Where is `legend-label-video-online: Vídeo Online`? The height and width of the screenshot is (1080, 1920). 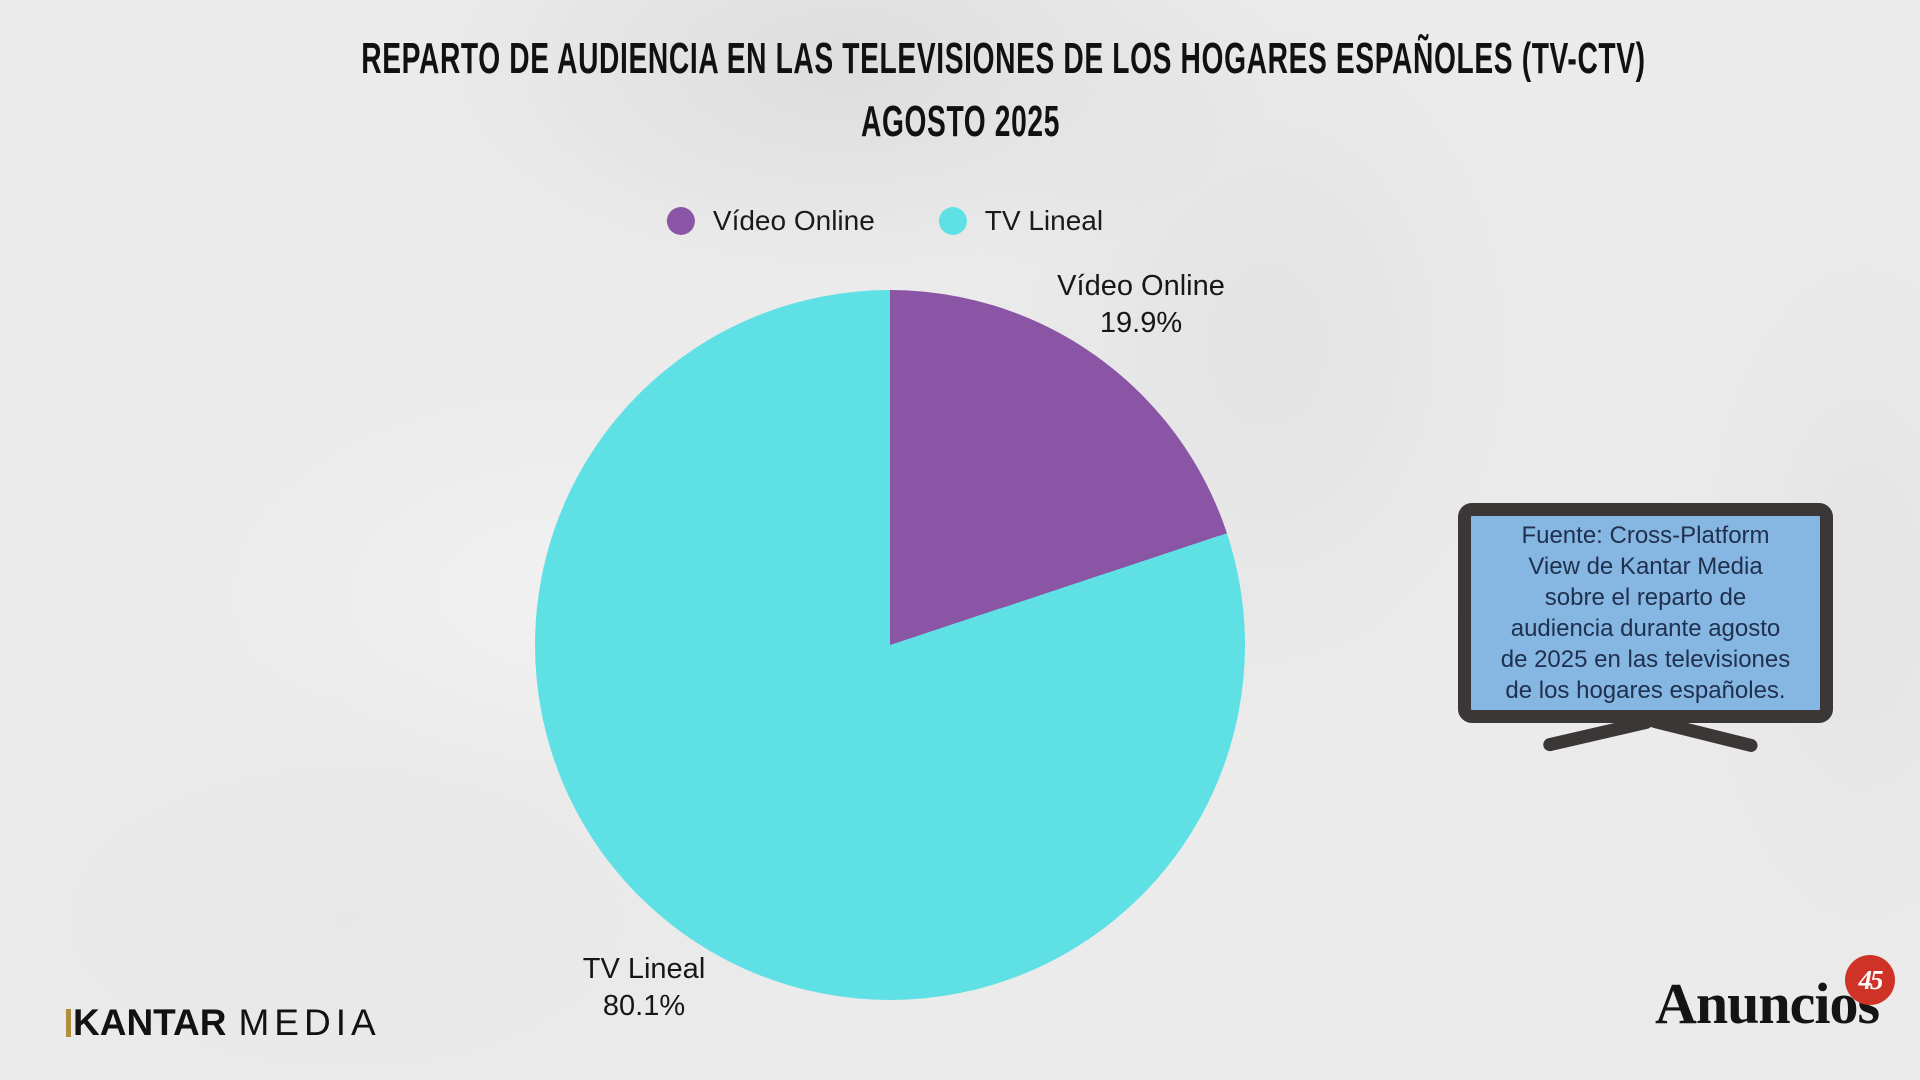 legend-label-video-online: Vídeo Online is located at coordinates (793, 220).